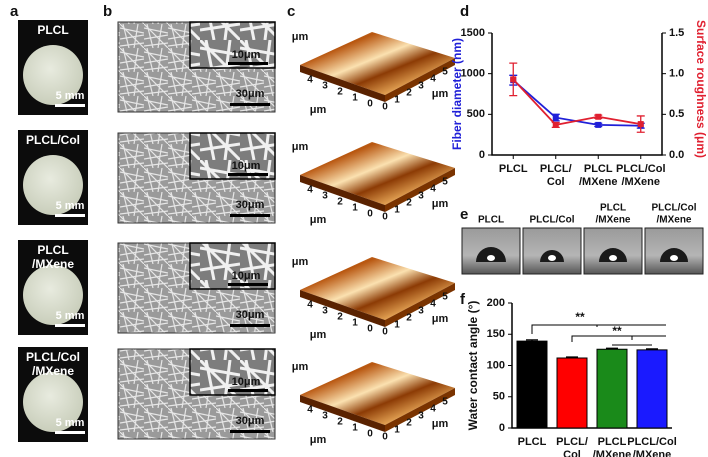 The height and width of the screenshot is (457, 708). What do you see at coordinates (490, 254) in the screenshot?
I see `droplet` at bounding box center [490, 254].